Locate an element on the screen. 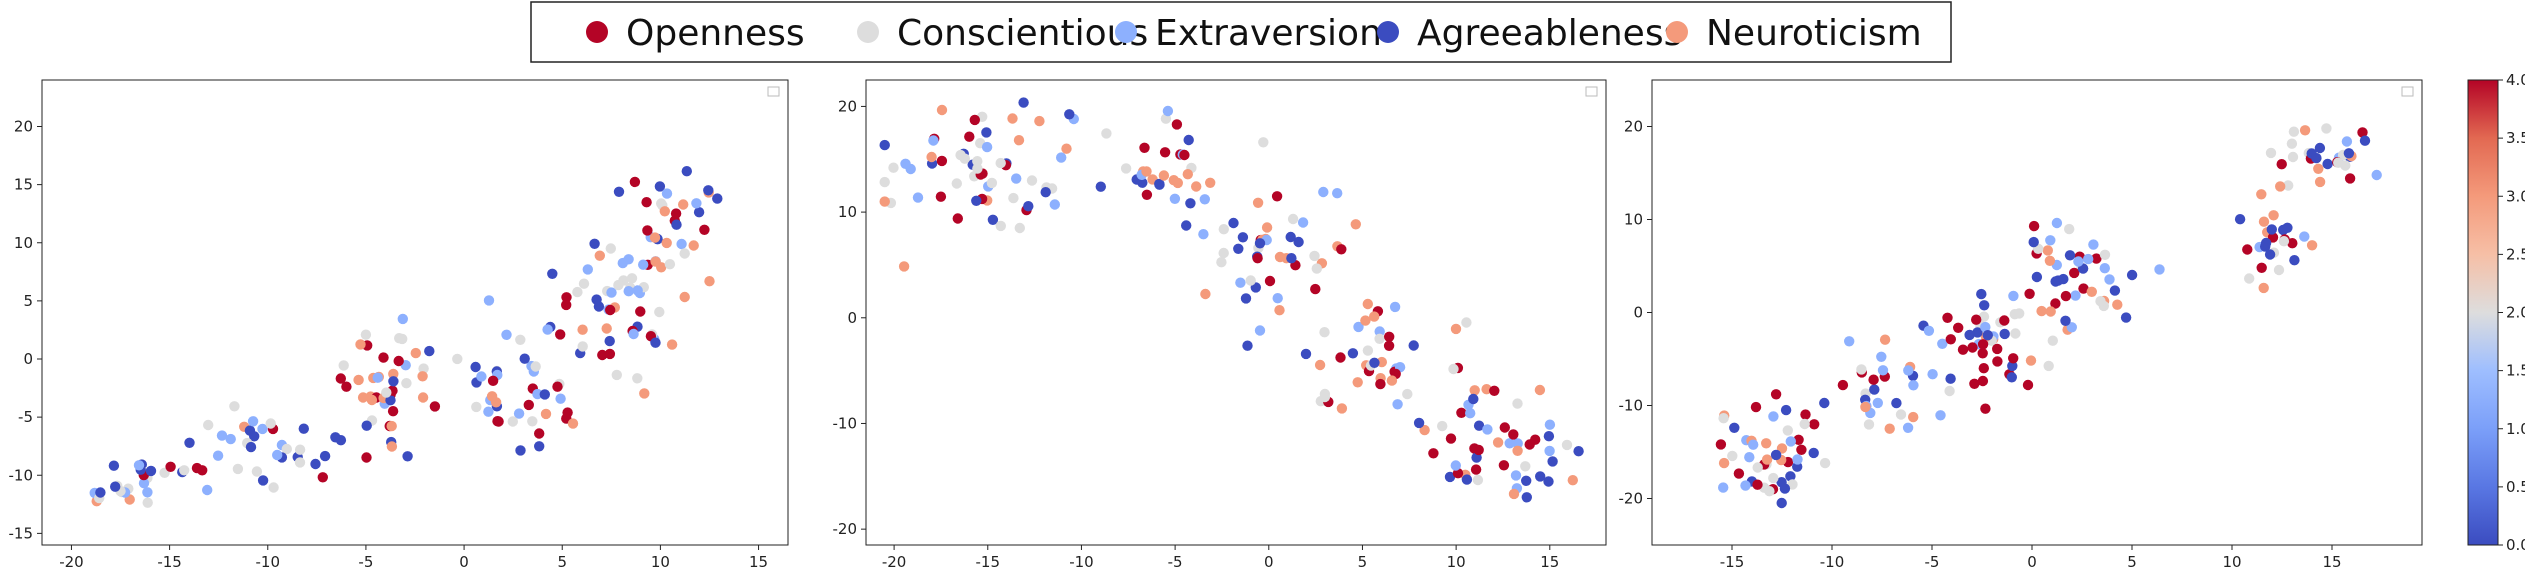 The width and height of the screenshot is (2525, 574). y-tick-label: 15 is located at coordinates (23, 185).